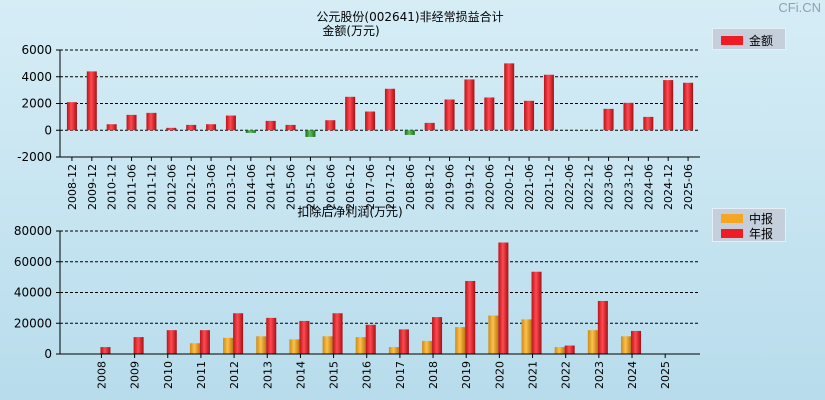 The width and height of the screenshot is (825, 400). I want to click on chart1-x-tick-label: 2016-12, so click(350, 187).